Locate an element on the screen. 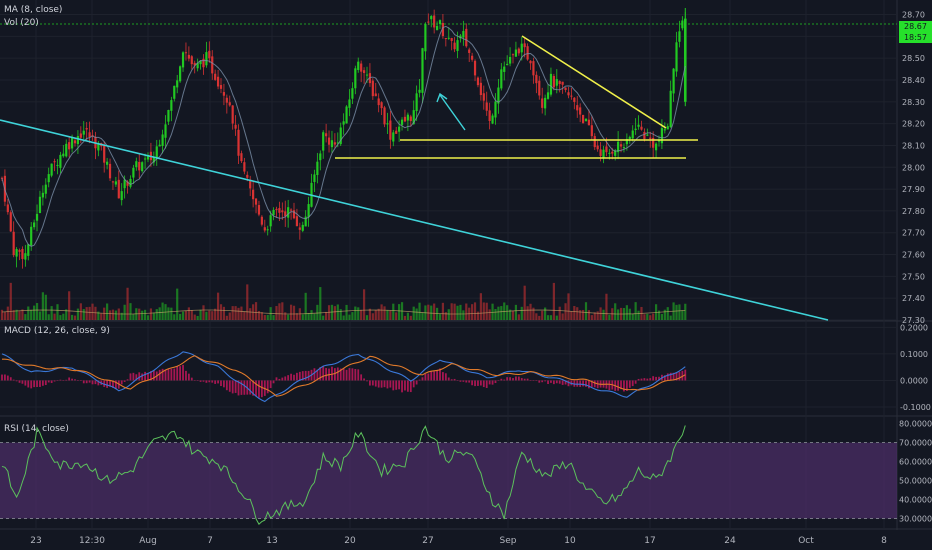 Image resolution: width=932 pixels, height=550 pixels. countdown-timer-tag: 18:57 is located at coordinates (915, 37).